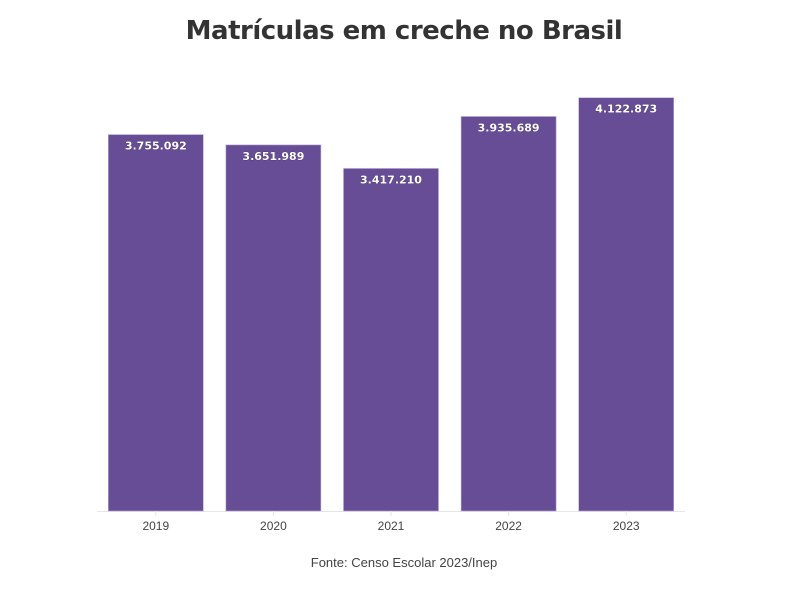 Image resolution: width=808 pixels, height=589 pixels. I want to click on data-label: 3.935.689, so click(509, 127).